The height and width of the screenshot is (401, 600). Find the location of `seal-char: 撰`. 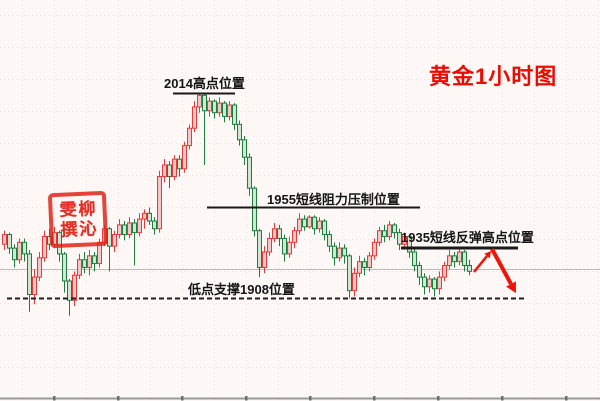

seal-char: 撰 is located at coordinates (69, 229).